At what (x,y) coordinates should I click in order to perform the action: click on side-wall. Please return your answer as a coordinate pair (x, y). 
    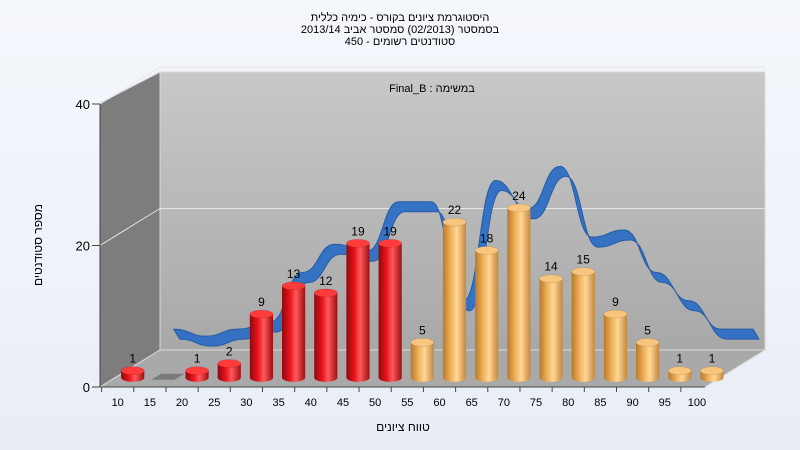
    Looking at the image, I should click on (130, 229).